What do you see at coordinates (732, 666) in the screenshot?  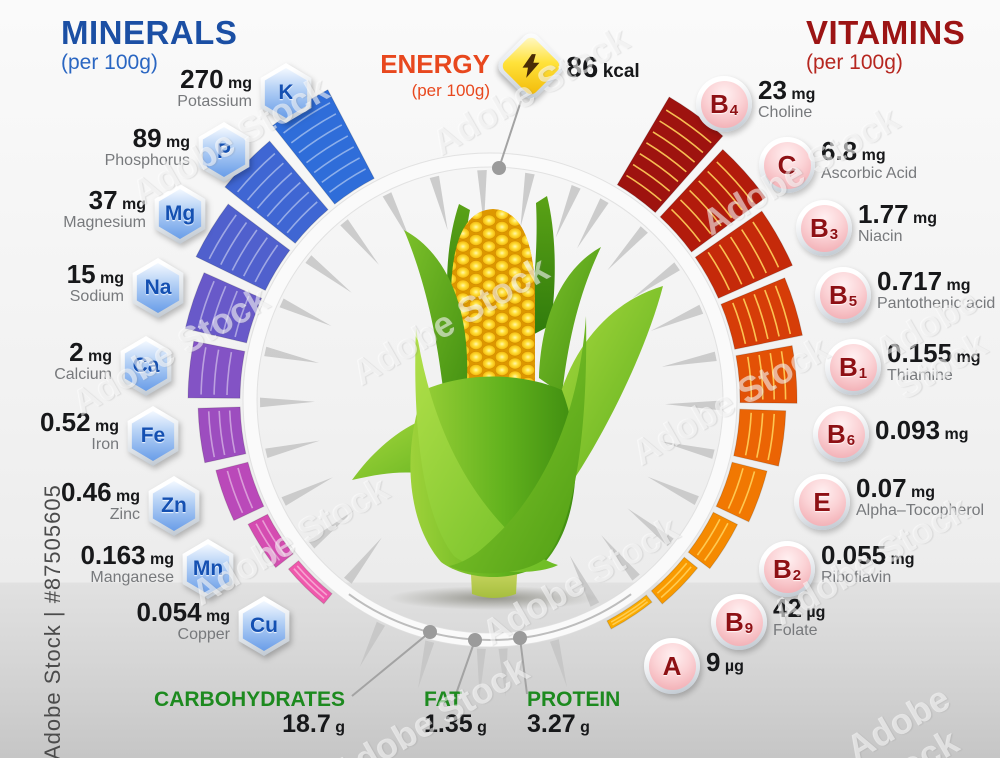 I see `nutrient-unit: µg` at bounding box center [732, 666].